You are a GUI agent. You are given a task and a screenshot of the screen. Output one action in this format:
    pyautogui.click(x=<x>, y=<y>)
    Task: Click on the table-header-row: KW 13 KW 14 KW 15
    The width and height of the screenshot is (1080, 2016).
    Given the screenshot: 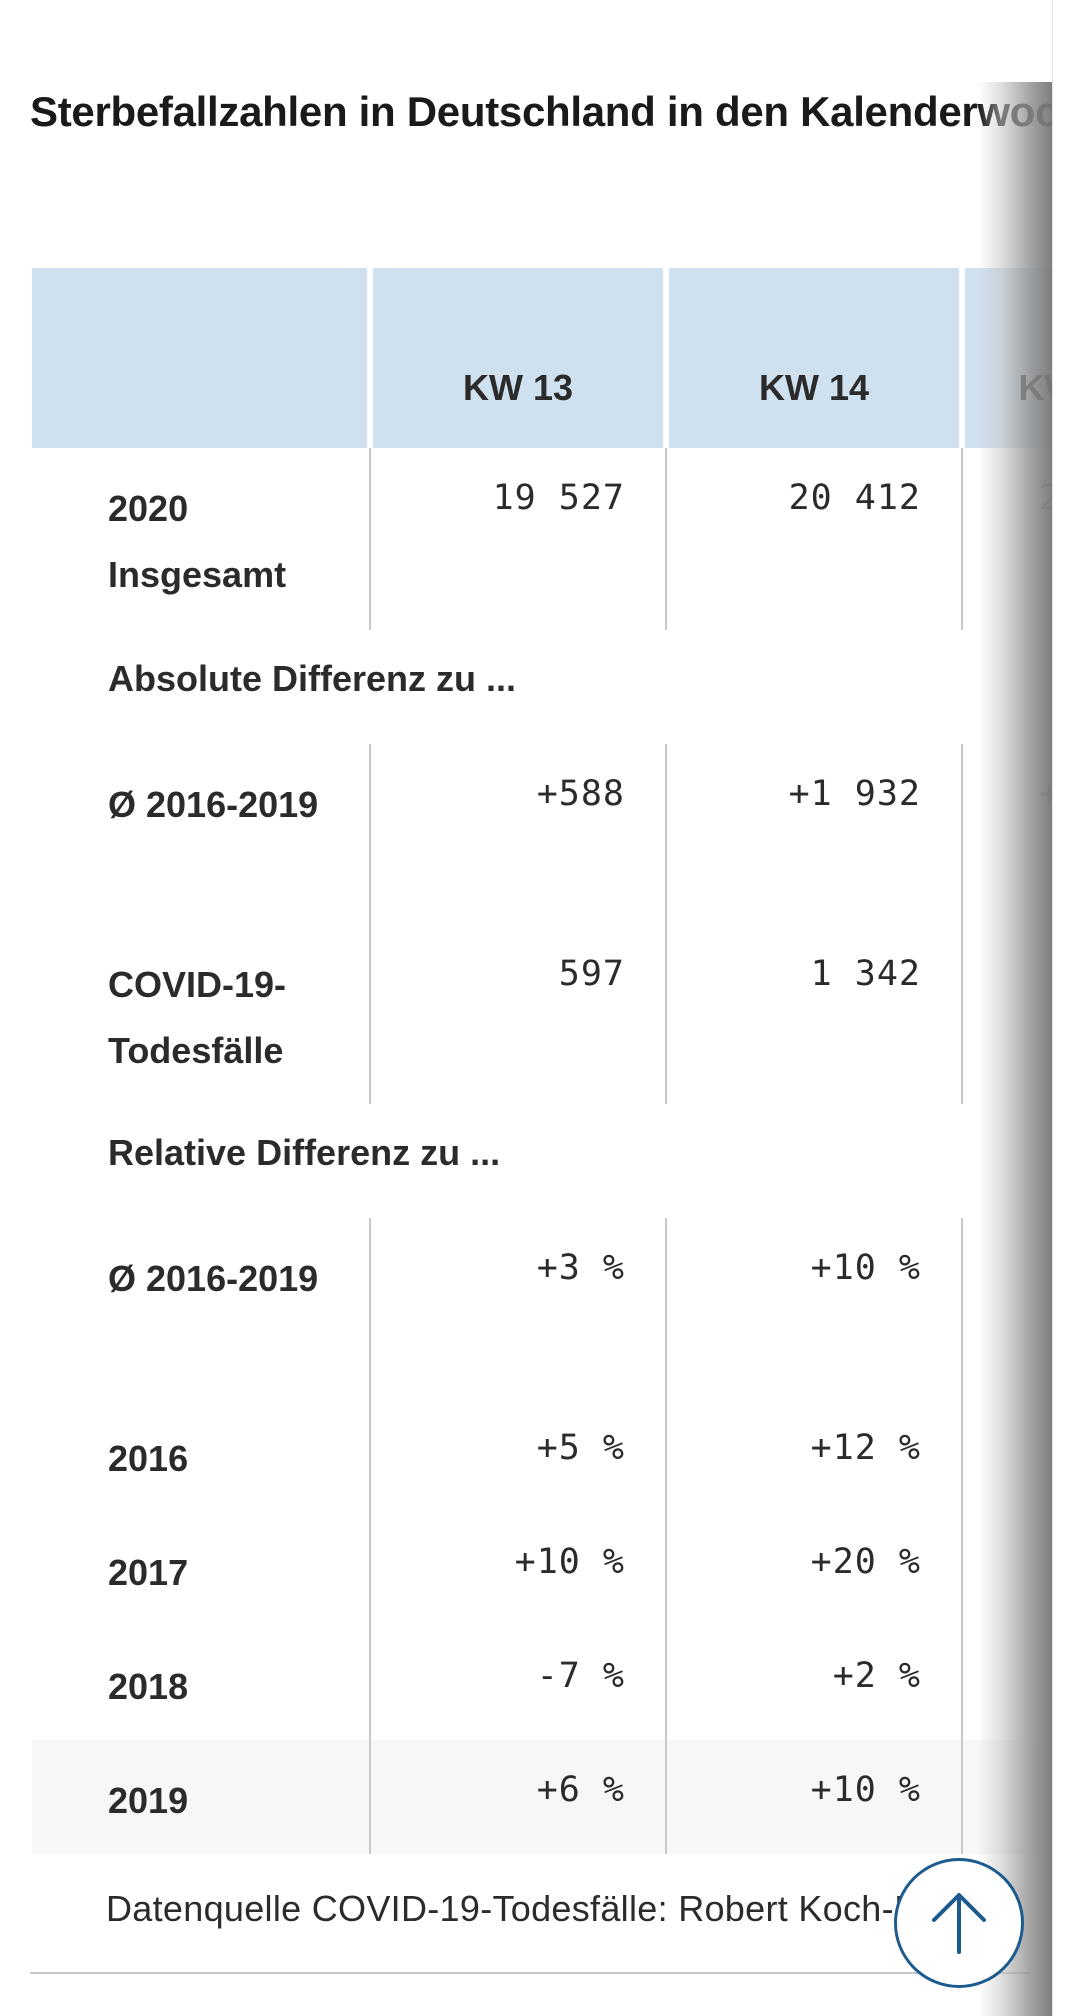 What is the action you would take?
    pyautogui.click(x=542, y=358)
    